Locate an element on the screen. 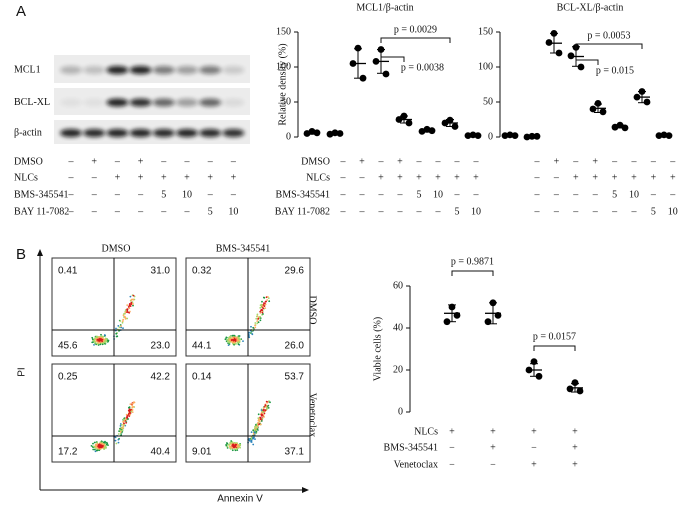 The width and height of the screenshot is (685, 507). quadrant-value: 29.6 is located at coordinates (295, 271).